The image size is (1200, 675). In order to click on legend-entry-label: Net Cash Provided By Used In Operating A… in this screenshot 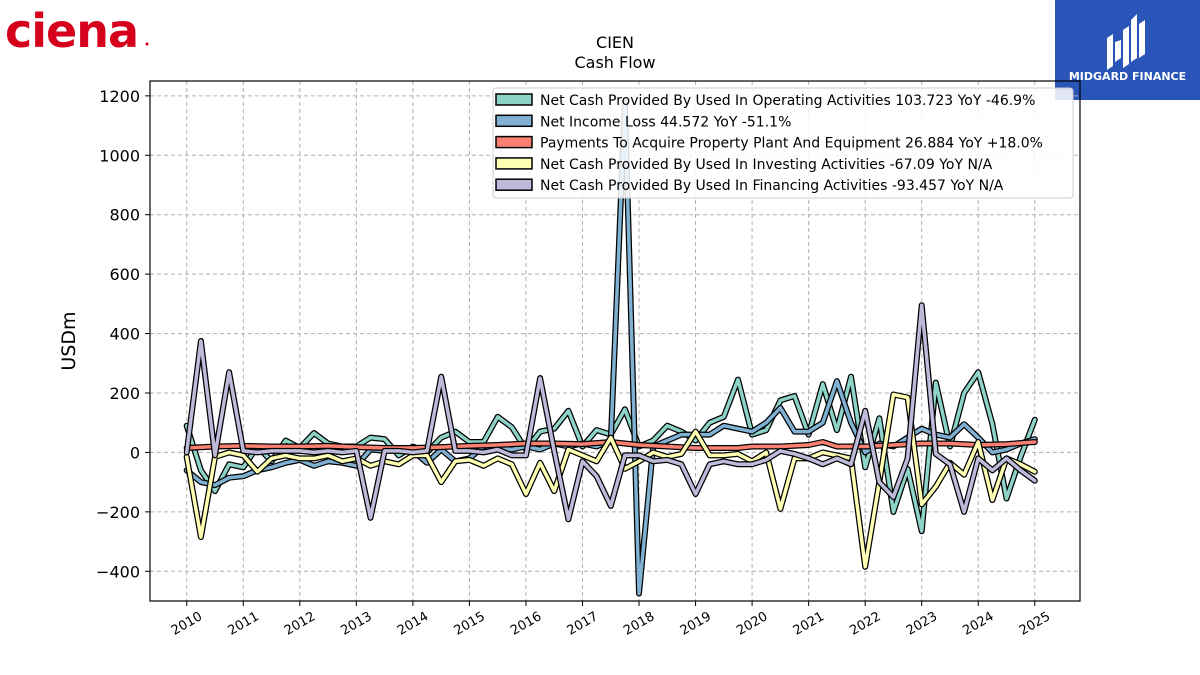, I will do `click(787, 101)`.